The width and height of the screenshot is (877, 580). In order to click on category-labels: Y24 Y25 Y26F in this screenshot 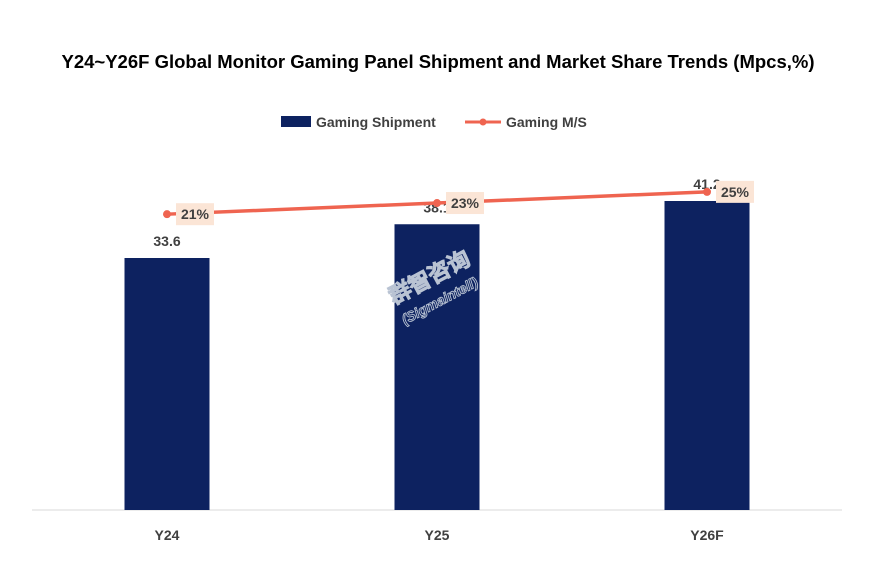, I will do `click(440, 535)`.